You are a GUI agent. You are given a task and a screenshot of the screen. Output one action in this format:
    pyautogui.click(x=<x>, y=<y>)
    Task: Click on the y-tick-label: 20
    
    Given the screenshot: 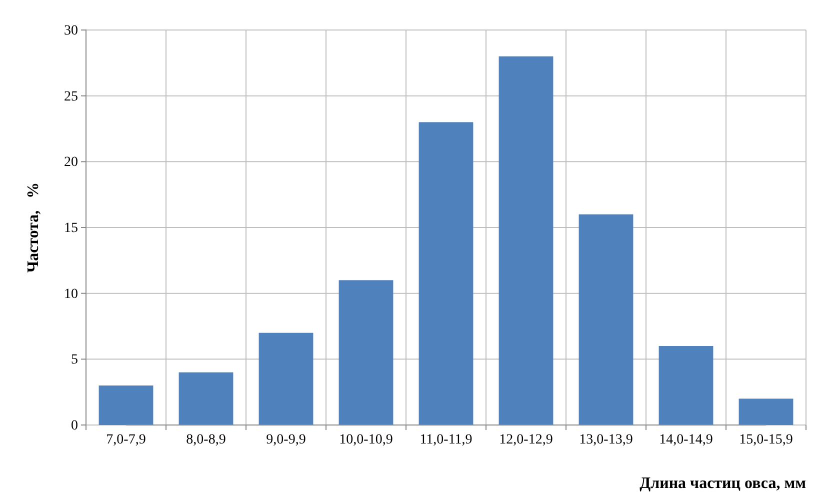 What is the action you would take?
    pyautogui.click(x=71, y=162)
    